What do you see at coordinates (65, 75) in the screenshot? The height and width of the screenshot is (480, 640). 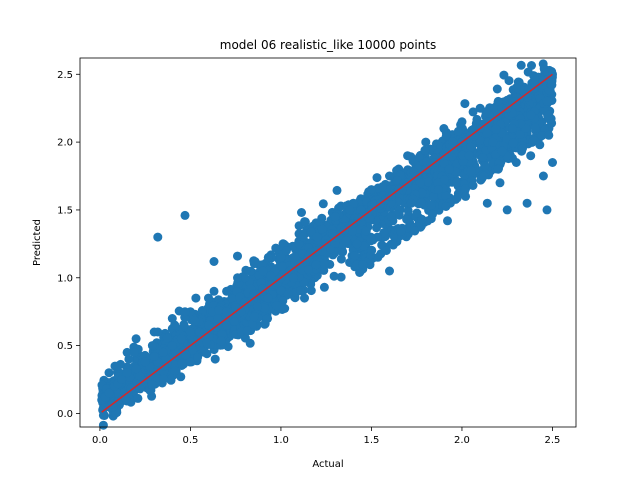 I see `y-tick-label: 2.5` at bounding box center [65, 75].